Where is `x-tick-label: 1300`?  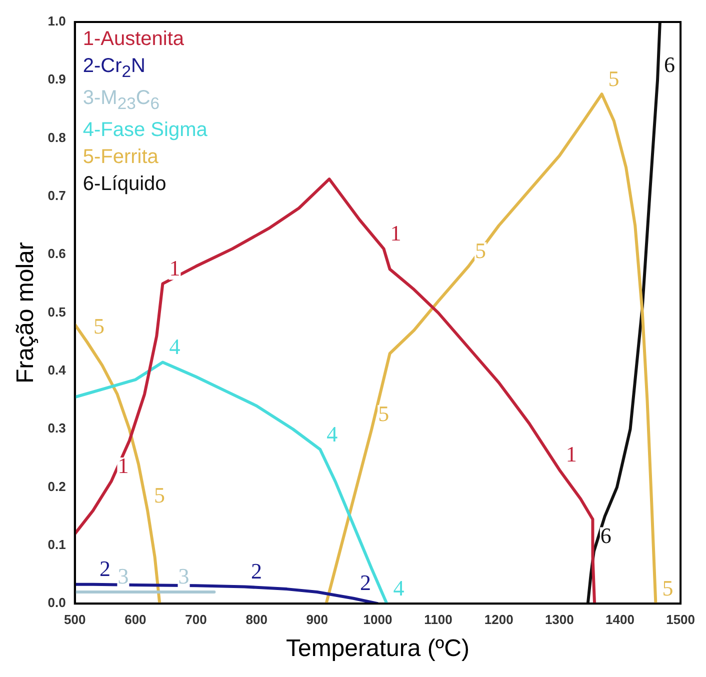 x-tick-label: 1300 is located at coordinates (559, 619).